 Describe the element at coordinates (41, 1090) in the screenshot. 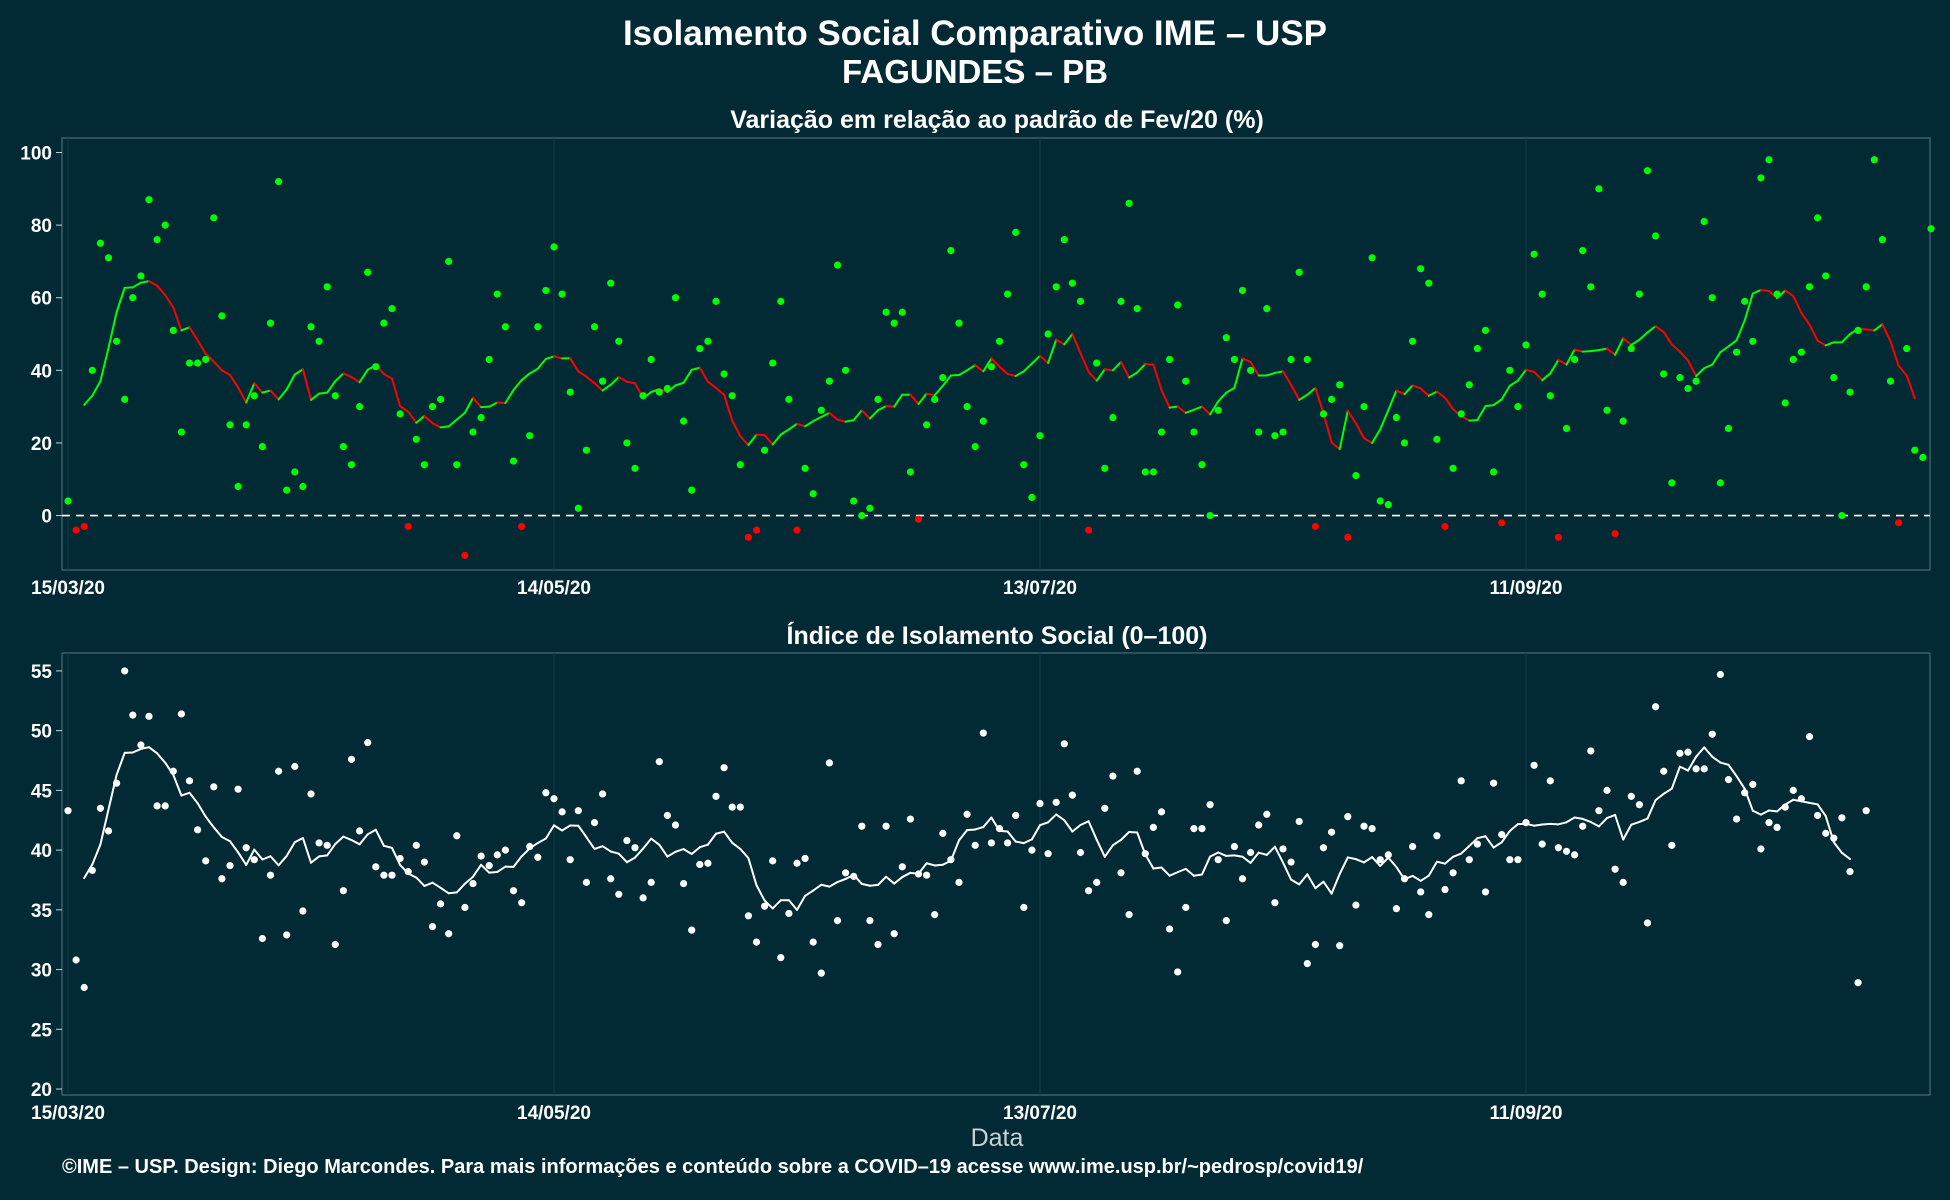

I see `y-tick-label: 20` at that location.